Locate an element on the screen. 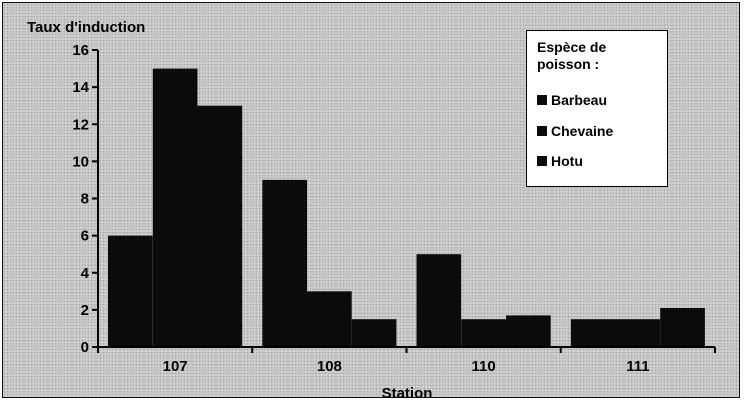  y-tick-label-0: 0 is located at coordinates (85, 347).